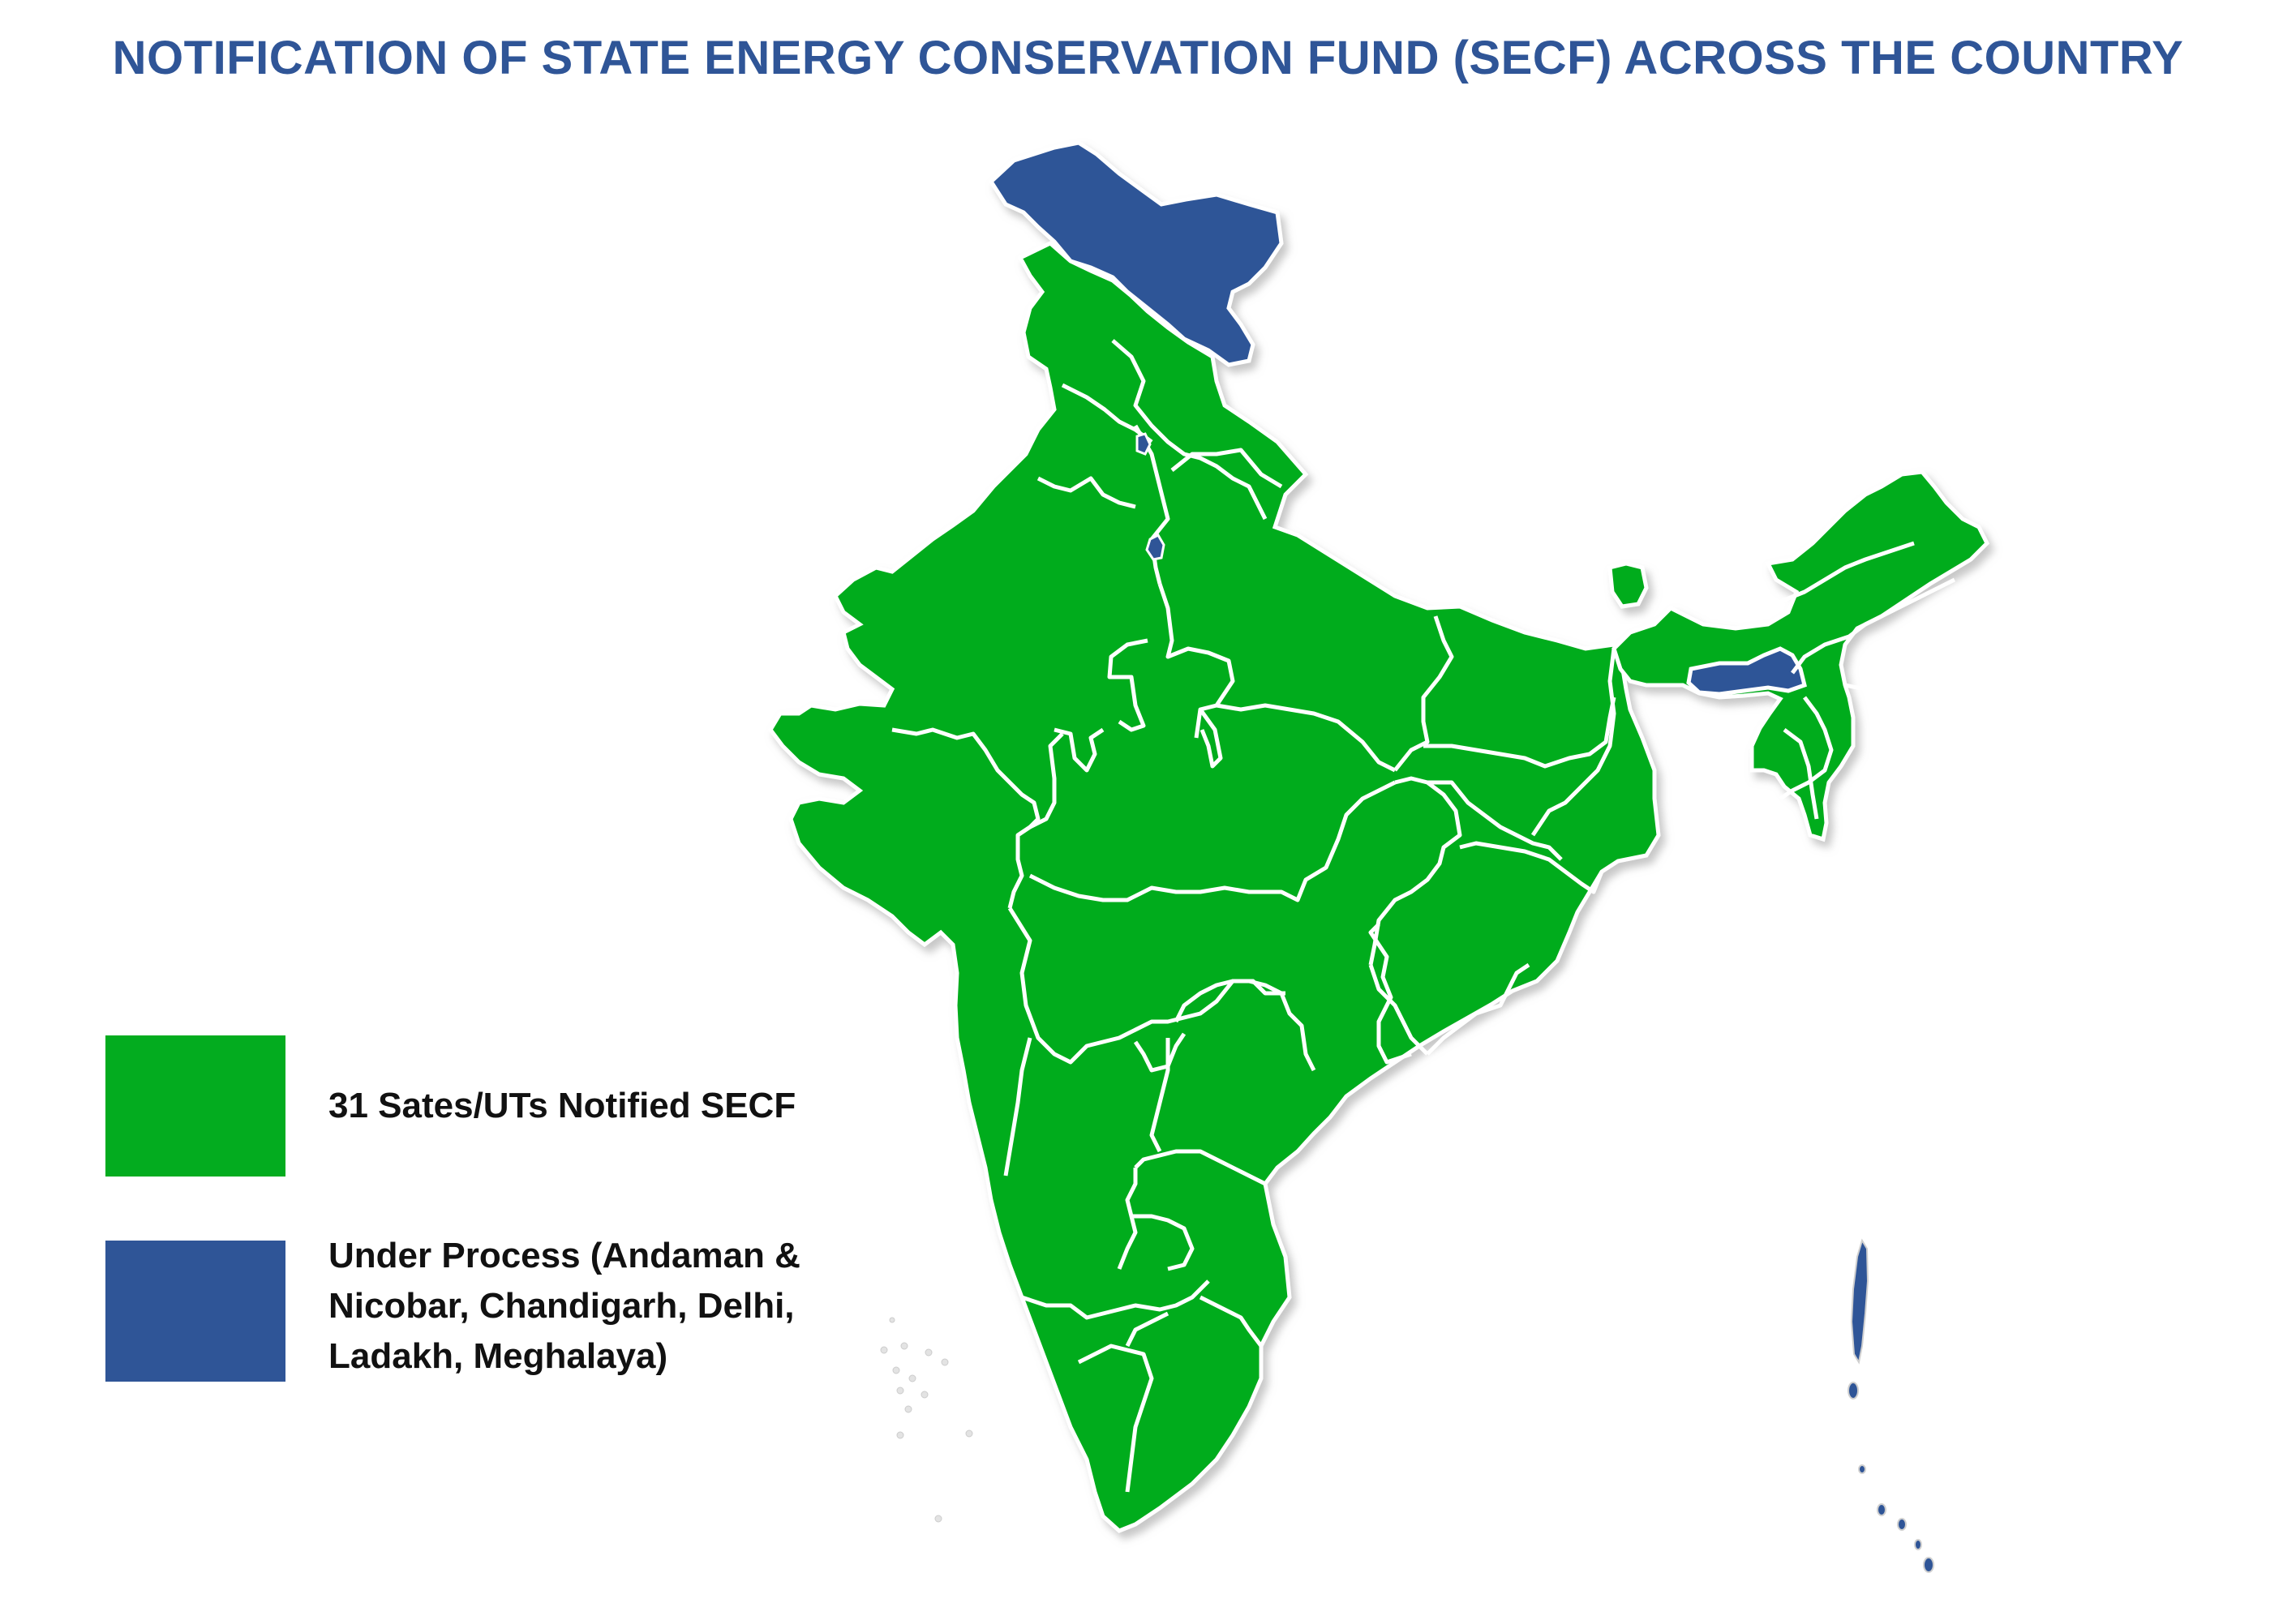 This screenshot has width=2296, height=1603. What do you see at coordinates (926, 1420) in the screenshot?
I see `region-lakshadweep` at bounding box center [926, 1420].